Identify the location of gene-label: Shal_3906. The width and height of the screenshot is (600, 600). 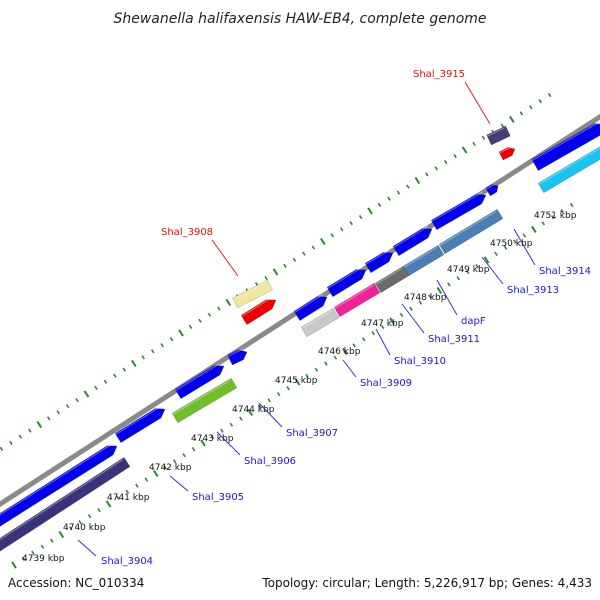
(270, 461).